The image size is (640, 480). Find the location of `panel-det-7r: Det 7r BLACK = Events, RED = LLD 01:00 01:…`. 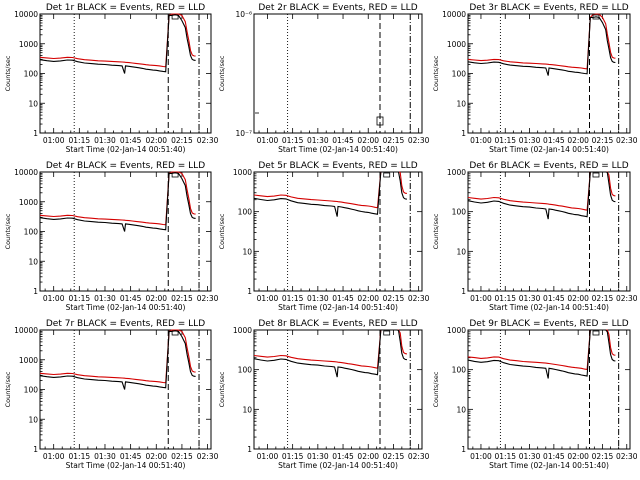

panel-det-7r: Det 7r BLACK = Events, RED = LLD 01:00 01:… is located at coordinates (111, 394).